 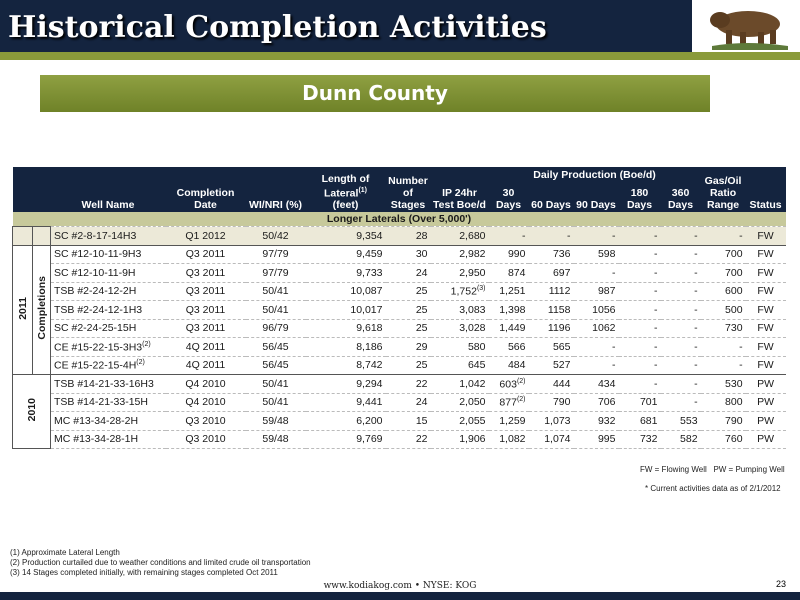 What do you see at coordinates (551, 402) in the screenshot?
I see `table-cell: 790` at bounding box center [551, 402].